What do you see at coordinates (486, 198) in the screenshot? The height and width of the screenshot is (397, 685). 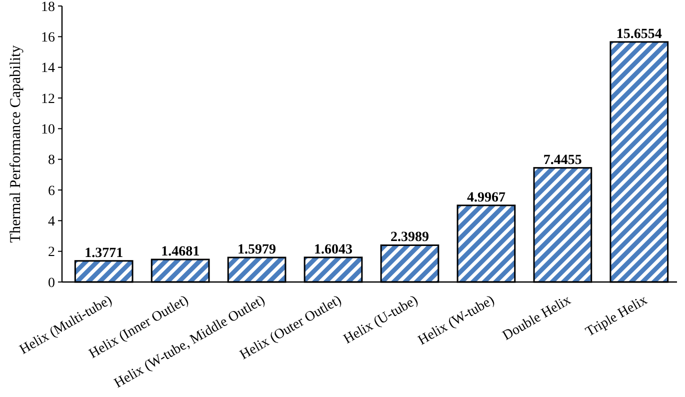 I see `data-label: 4.9967` at bounding box center [486, 198].